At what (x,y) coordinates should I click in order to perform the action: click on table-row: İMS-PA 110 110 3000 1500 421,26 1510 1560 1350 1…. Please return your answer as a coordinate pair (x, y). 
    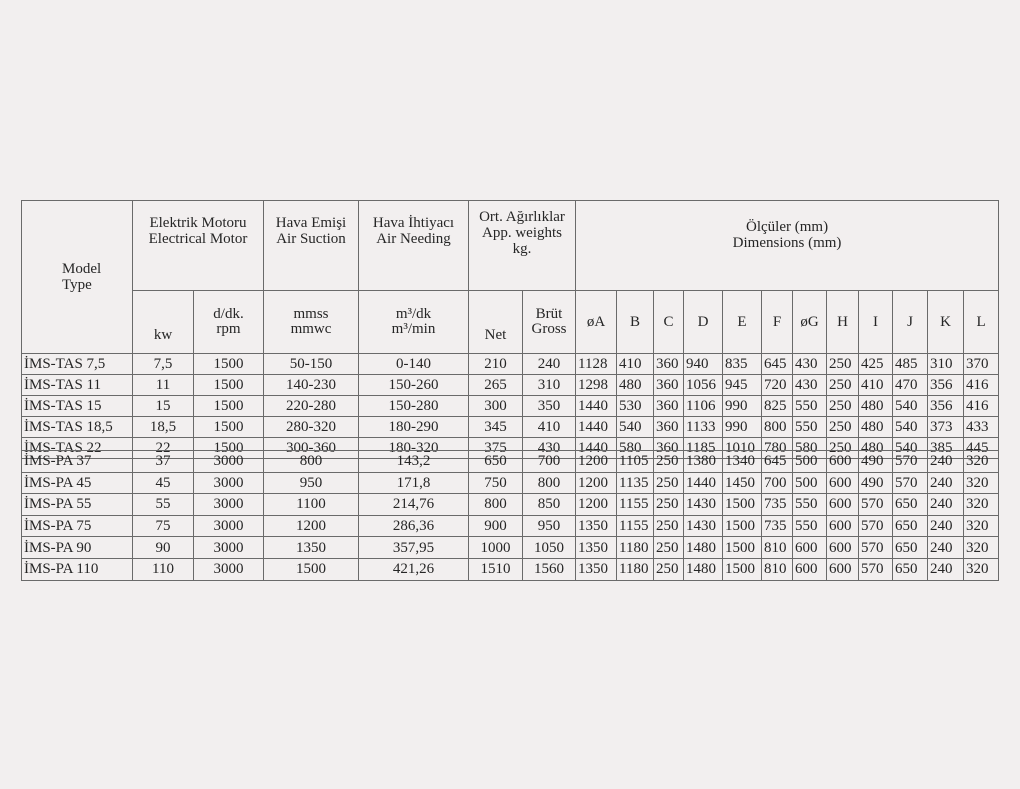
    Looking at the image, I should click on (510, 569).